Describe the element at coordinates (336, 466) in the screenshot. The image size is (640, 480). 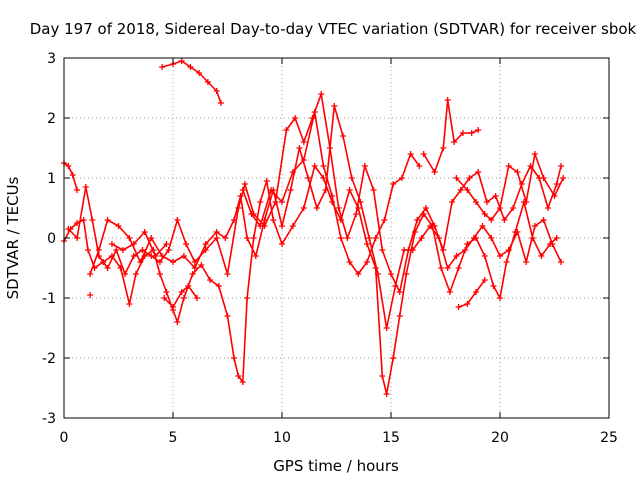
I see `x-axis-label: GPS time / hours` at that location.